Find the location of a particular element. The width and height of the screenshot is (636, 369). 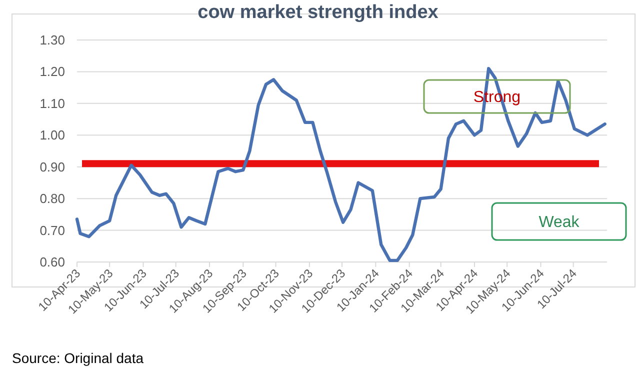

y-tick-label: 1.10 is located at coordinates (52, 103).